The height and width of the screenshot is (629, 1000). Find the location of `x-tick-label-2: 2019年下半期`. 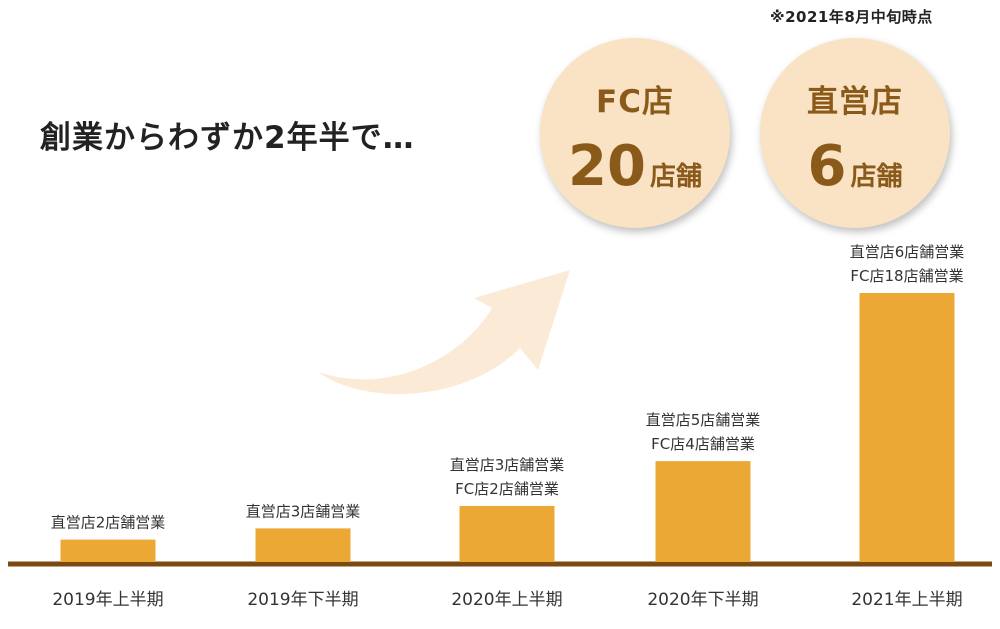

x-tick-label-2: 2019年下半期 is located at coordinates (302, 600).